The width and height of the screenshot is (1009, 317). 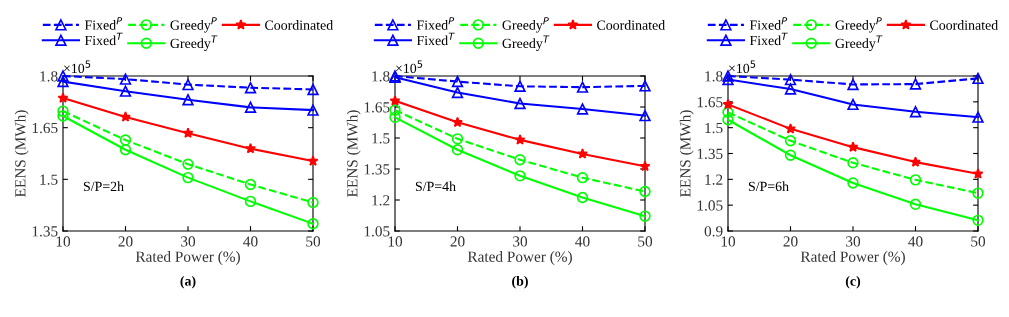 I want to click on annotation: S/P=2h, so click(x=103, y=186).